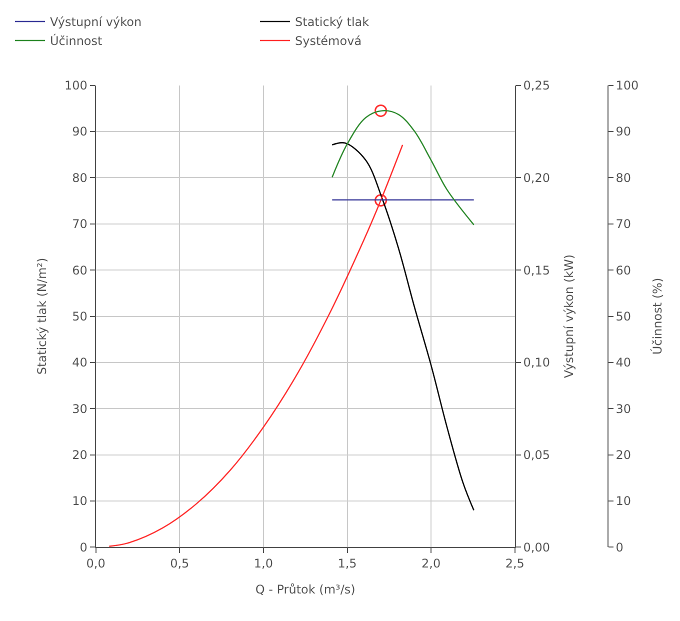  I want to click on y-tick-label: 0, so click(84, 547).